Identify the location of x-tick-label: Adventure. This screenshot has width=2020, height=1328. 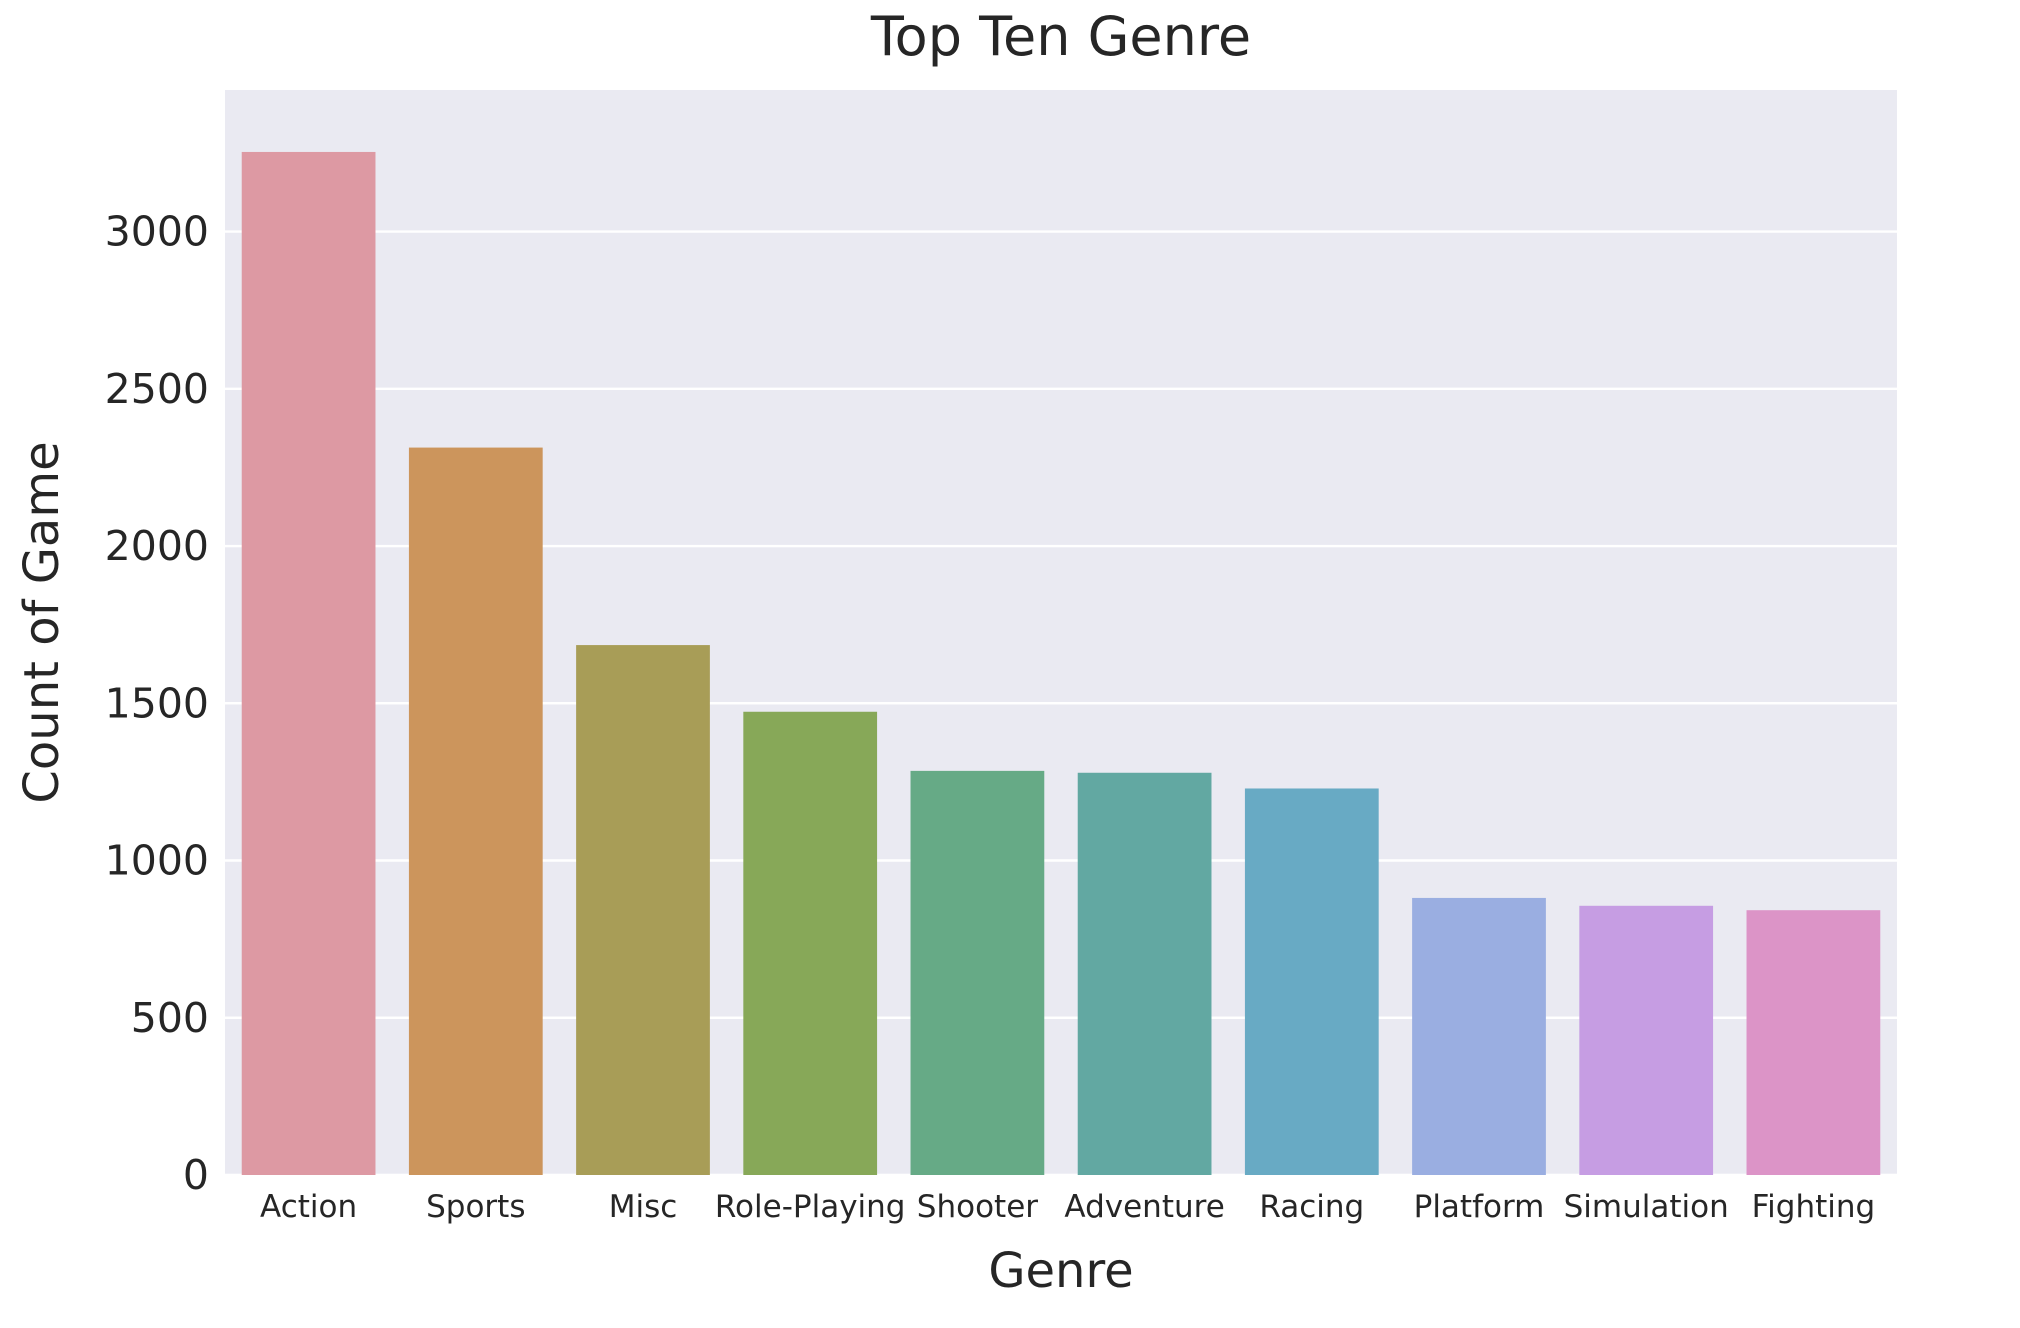
(1144, 1207).